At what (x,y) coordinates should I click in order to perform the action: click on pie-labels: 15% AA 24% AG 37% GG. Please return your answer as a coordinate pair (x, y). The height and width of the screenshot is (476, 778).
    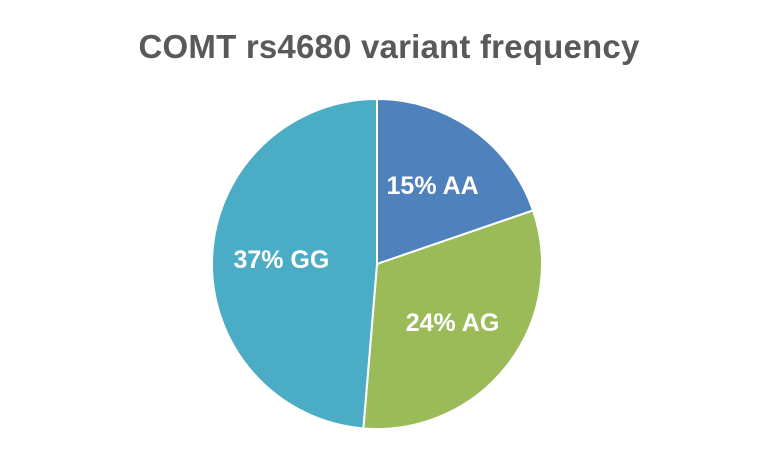
    Looking at the image, I should click on (366, 254).